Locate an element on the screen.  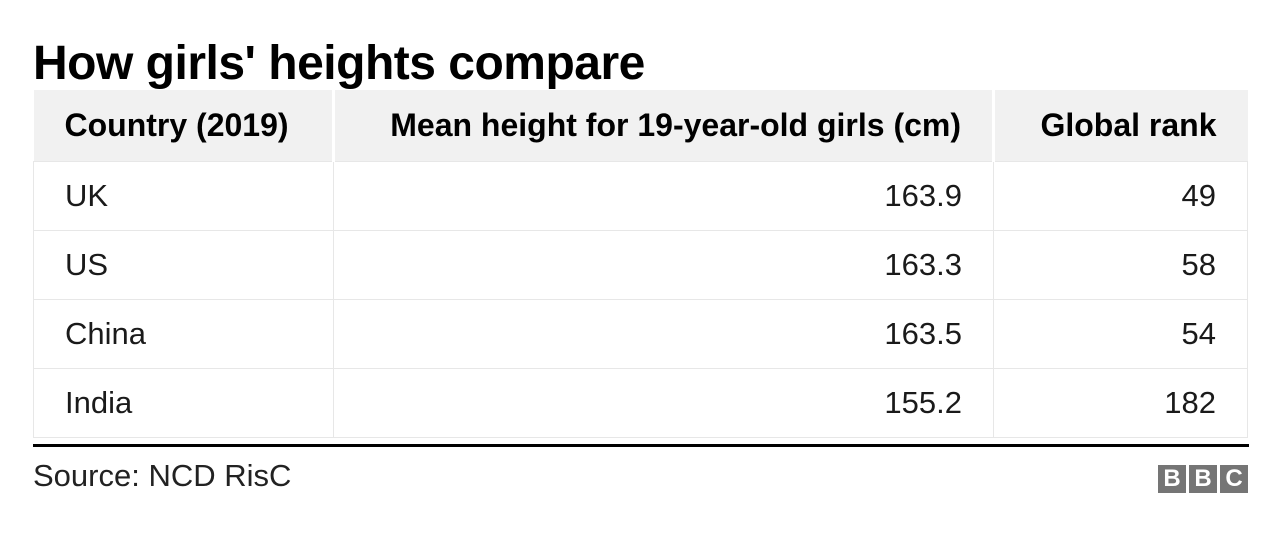
table-row-us: US 163.3 58 is located at coordinates (640, 264).